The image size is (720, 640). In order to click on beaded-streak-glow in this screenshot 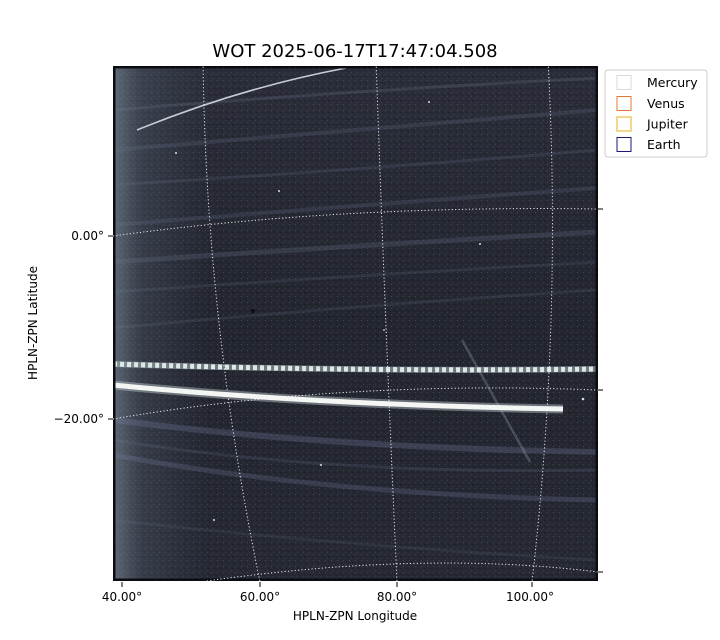, I will do `click(355, 367)`.